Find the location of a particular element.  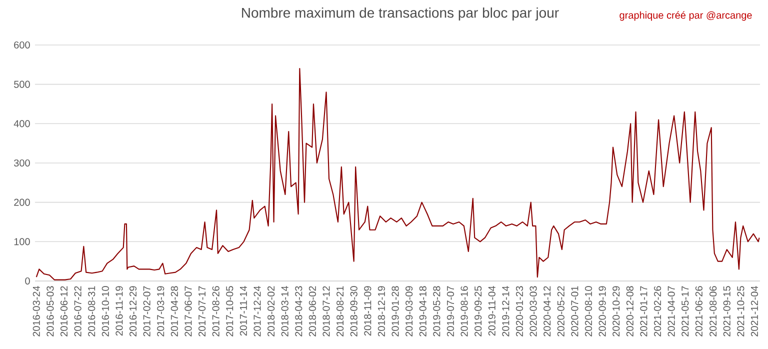

x-tick-label: 2021-09-15 is located at coordinates (726, 311).